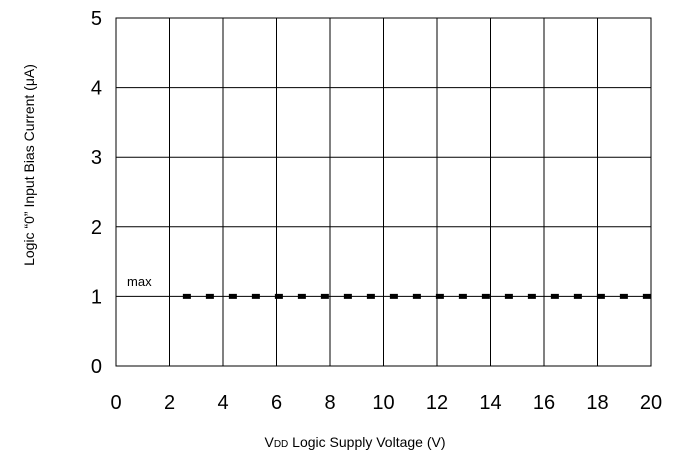 Image resolution: width=679 pixels, height=456 pixels. I want to click on annotation-max: max, so click(139, 281).